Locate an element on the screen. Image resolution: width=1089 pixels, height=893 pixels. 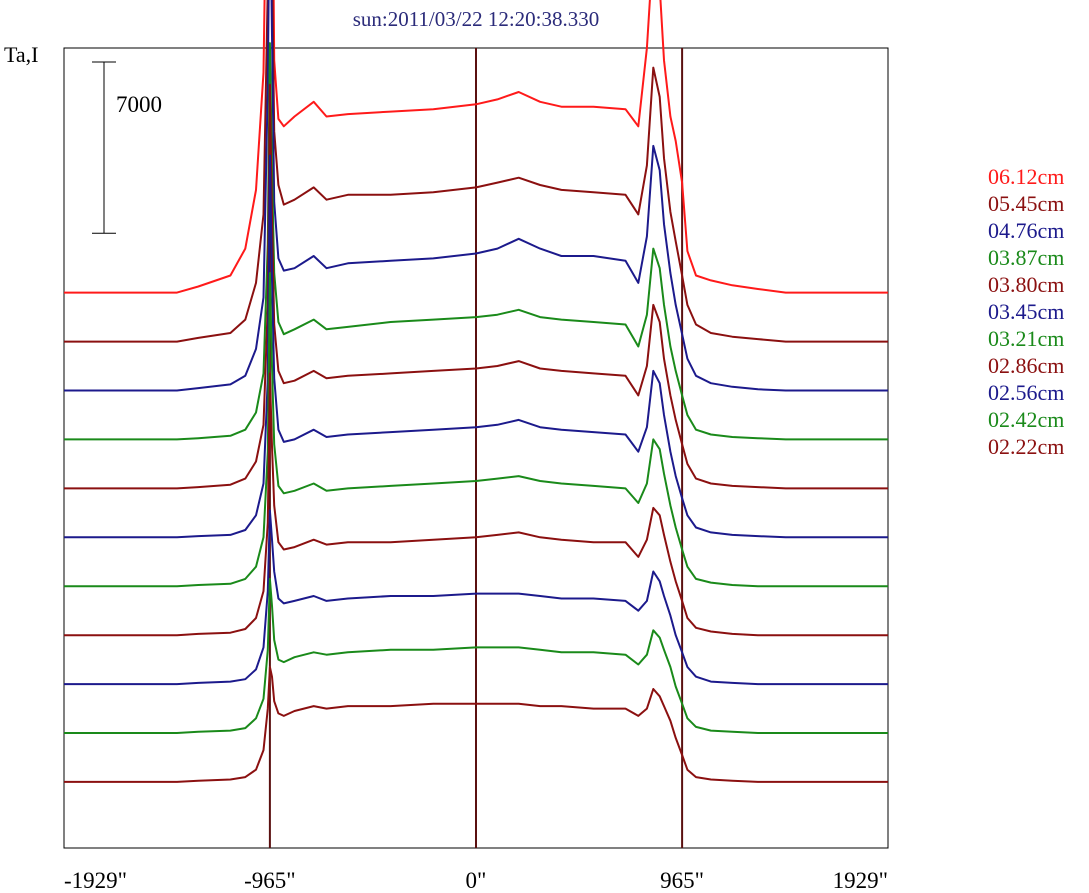
y-axis-label: Ta,I is located at coordinates (21, 54).